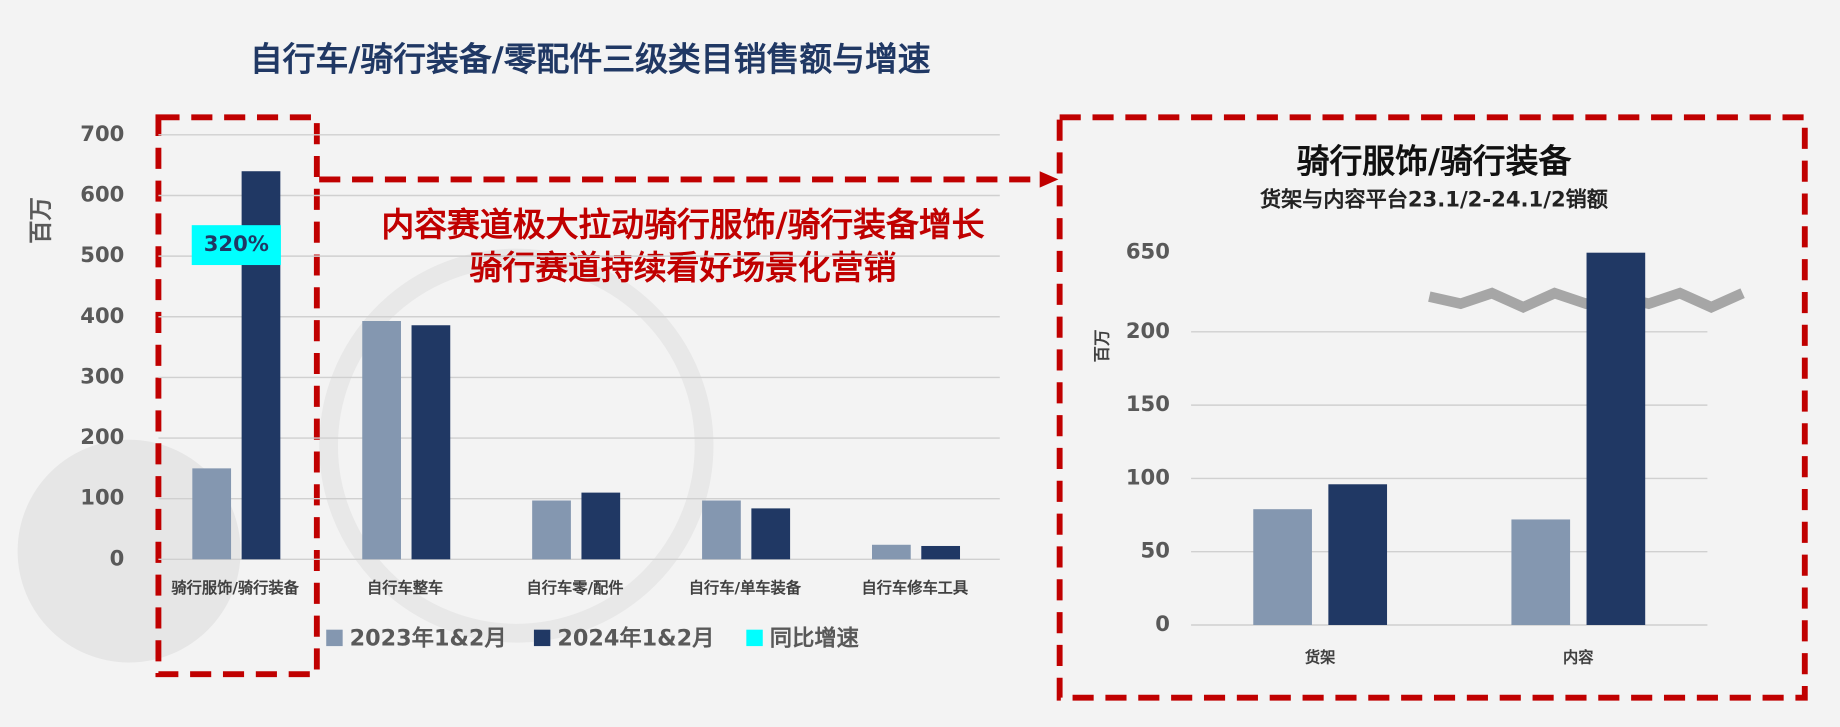  What do you see at coordinates (428, 638) in the screenshot?
I see `legend-label: 2023年1&2月` at bounding box center [428, 638].